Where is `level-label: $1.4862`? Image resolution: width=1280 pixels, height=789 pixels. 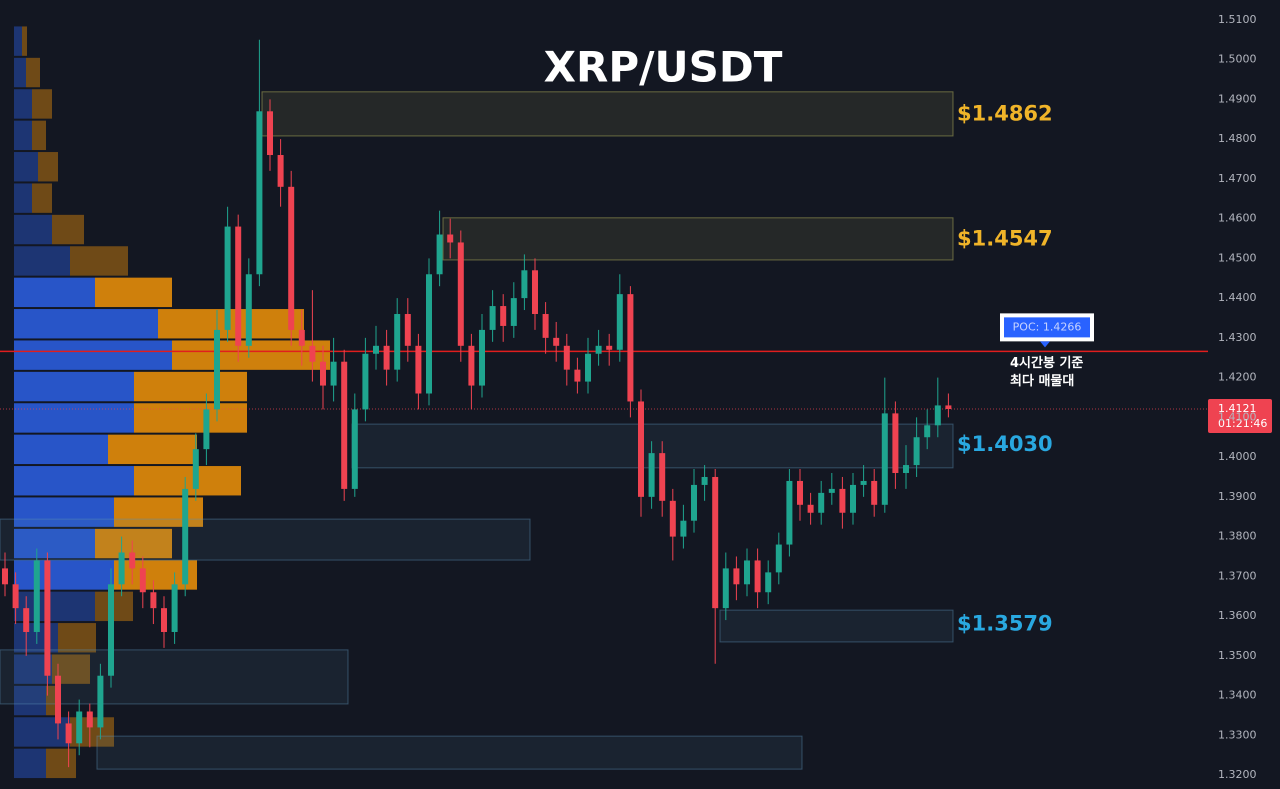
level-label: $1.4862 is located at coordinates (1005, 113).